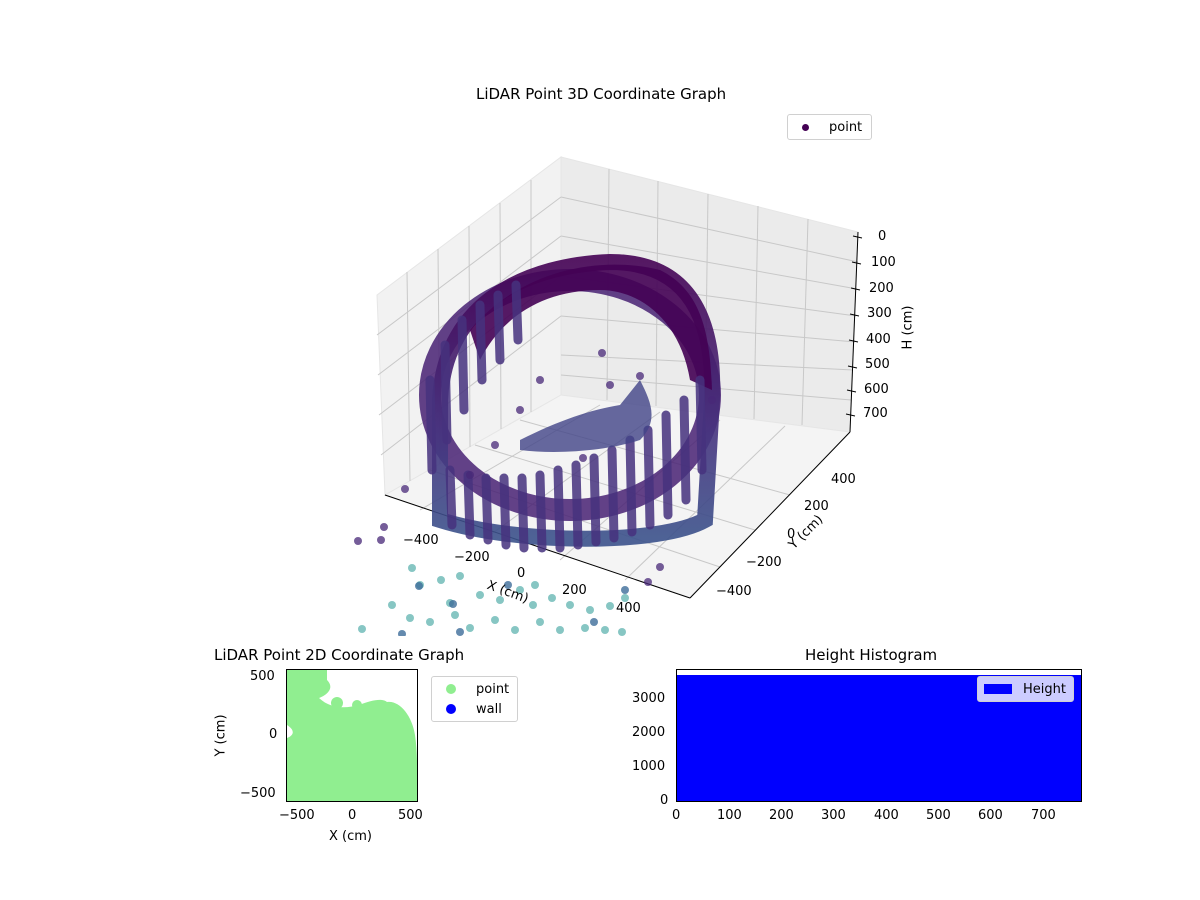 Image resolution: width=1200 pixels, height=900 pixels. I want to click on hist-y-tick-1000: 1000, so click(649, 766).